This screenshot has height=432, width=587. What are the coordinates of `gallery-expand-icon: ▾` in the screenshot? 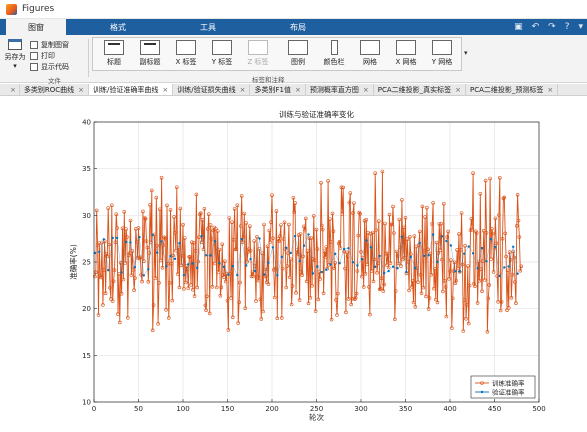 It's located at (466, 53).